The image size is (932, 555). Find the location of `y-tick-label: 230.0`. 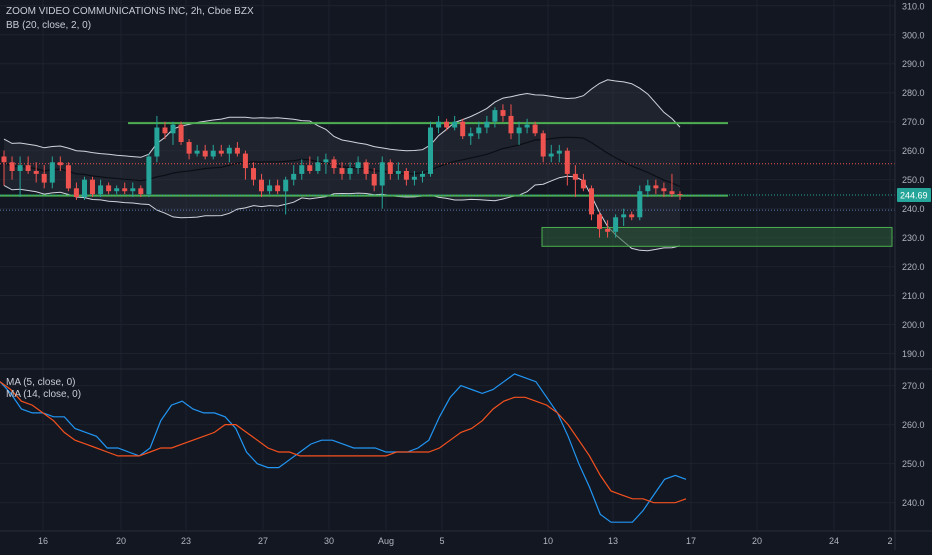

y-tick-label: 230.0 is located at coordinates (913, 238).